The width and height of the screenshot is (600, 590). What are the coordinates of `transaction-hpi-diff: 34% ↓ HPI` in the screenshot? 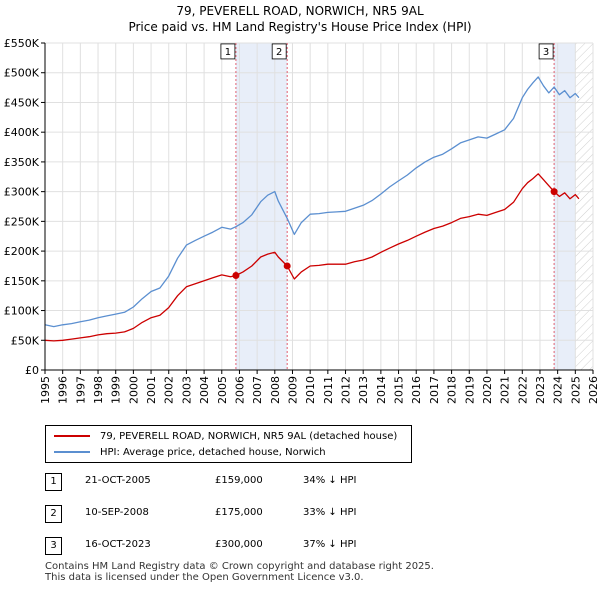 It's located at (330, 480).